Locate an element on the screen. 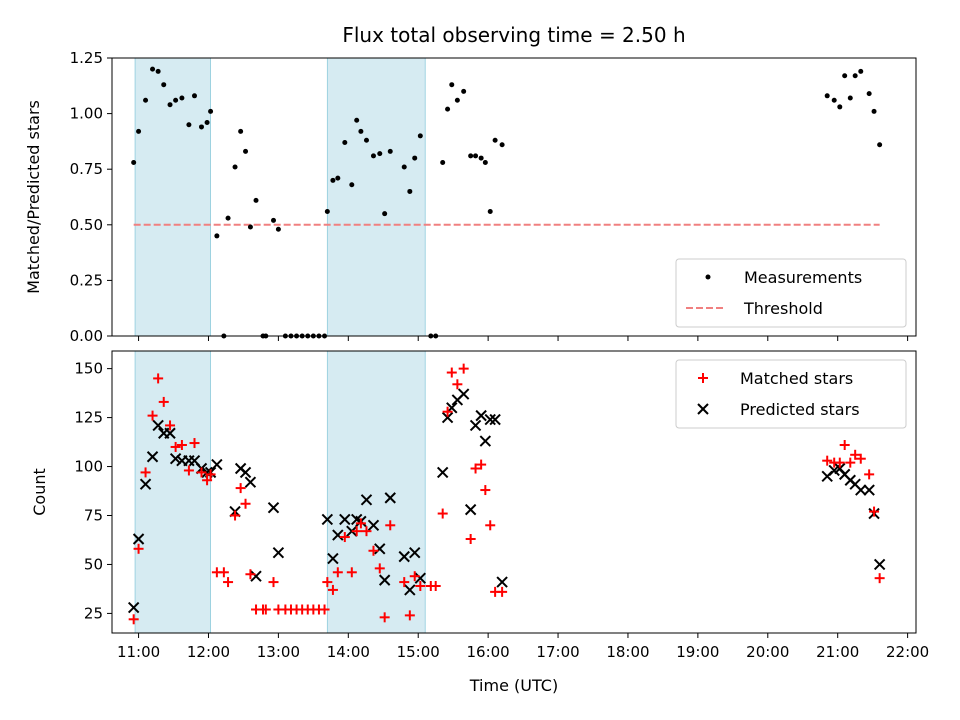  count-y-axis-label: Count is located at coordinates (39, 492).